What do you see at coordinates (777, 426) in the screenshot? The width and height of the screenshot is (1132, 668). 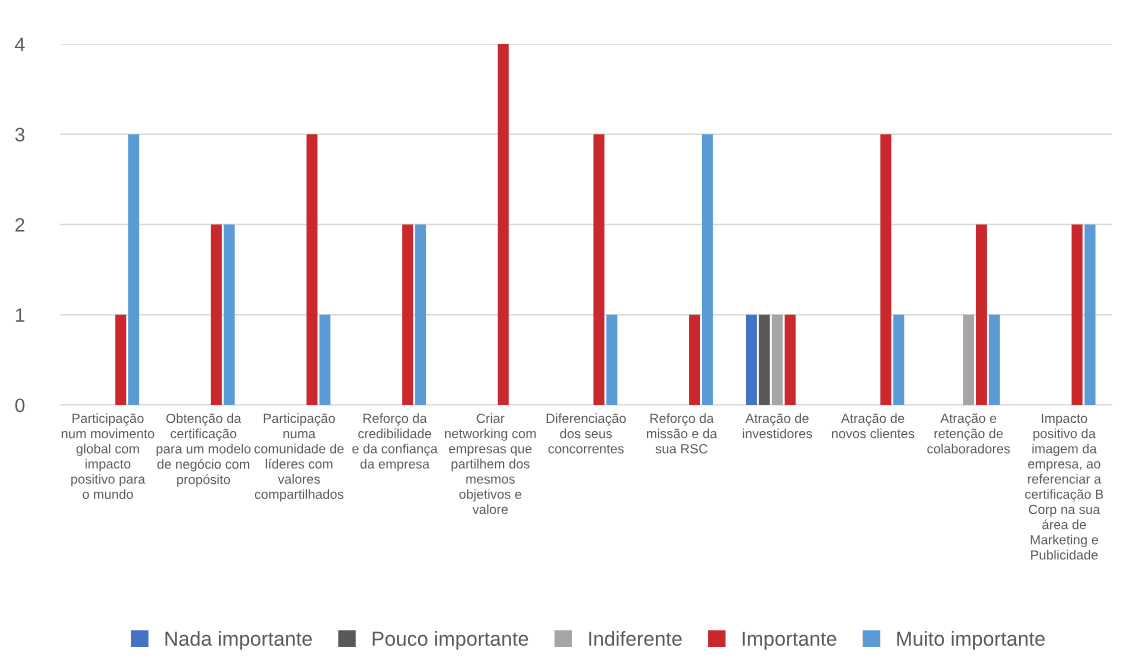 I see `x-tick-label: Atração de investidores` at bounding box center [777, 426].